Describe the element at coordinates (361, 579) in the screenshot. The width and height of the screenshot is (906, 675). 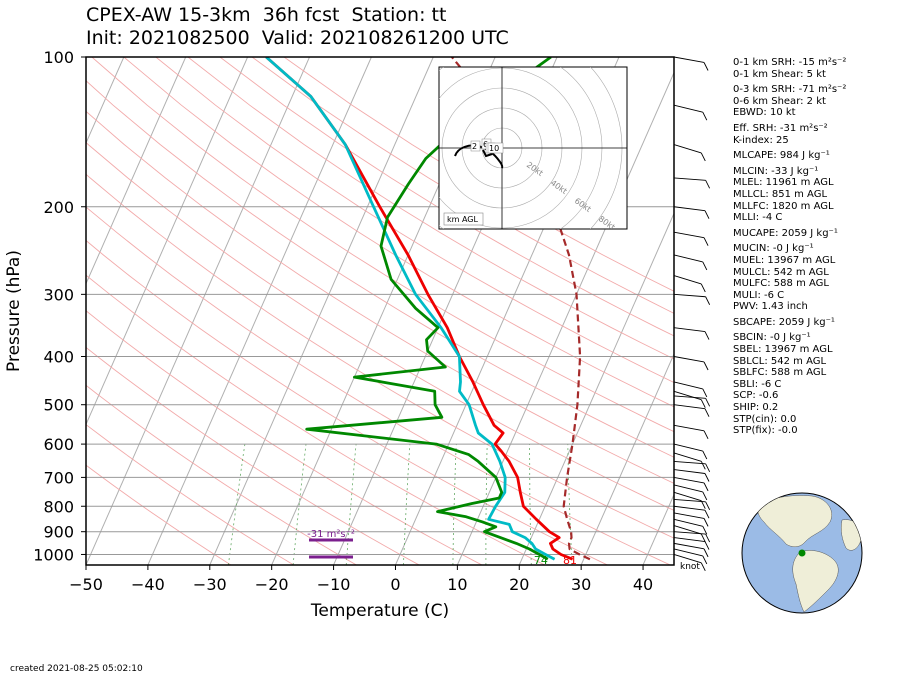
I see `x-axis-ticks: −50 −40 −30 −20 −10 0 10 20 30 40` at that location.